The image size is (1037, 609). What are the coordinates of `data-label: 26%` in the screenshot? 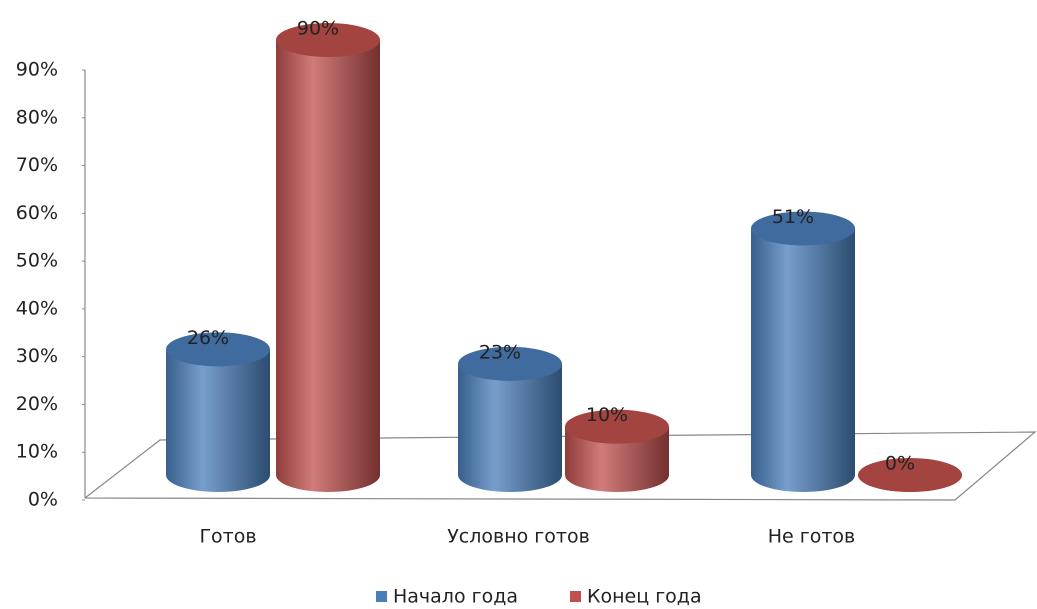 It's located at (208, 338).